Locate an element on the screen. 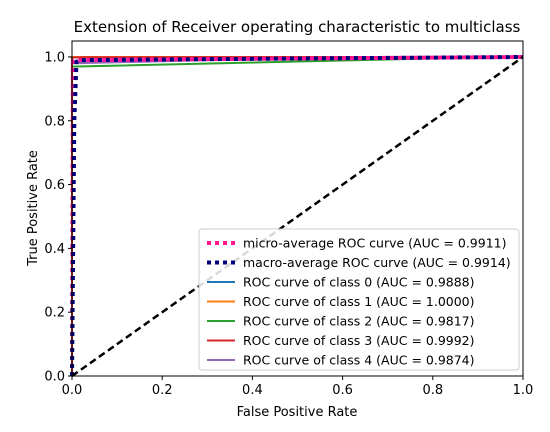 The image size is (550, 432). legend-label: ROC curve of class 3 (AUC = 0.9992) is located at coordinates (359, 340).